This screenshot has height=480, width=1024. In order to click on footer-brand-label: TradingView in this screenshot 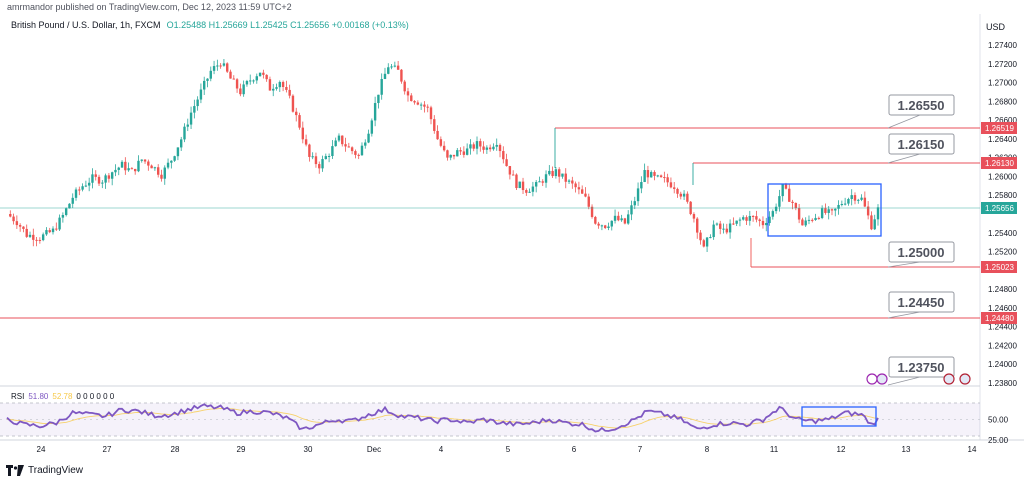, I will do `click(56, 470)`.